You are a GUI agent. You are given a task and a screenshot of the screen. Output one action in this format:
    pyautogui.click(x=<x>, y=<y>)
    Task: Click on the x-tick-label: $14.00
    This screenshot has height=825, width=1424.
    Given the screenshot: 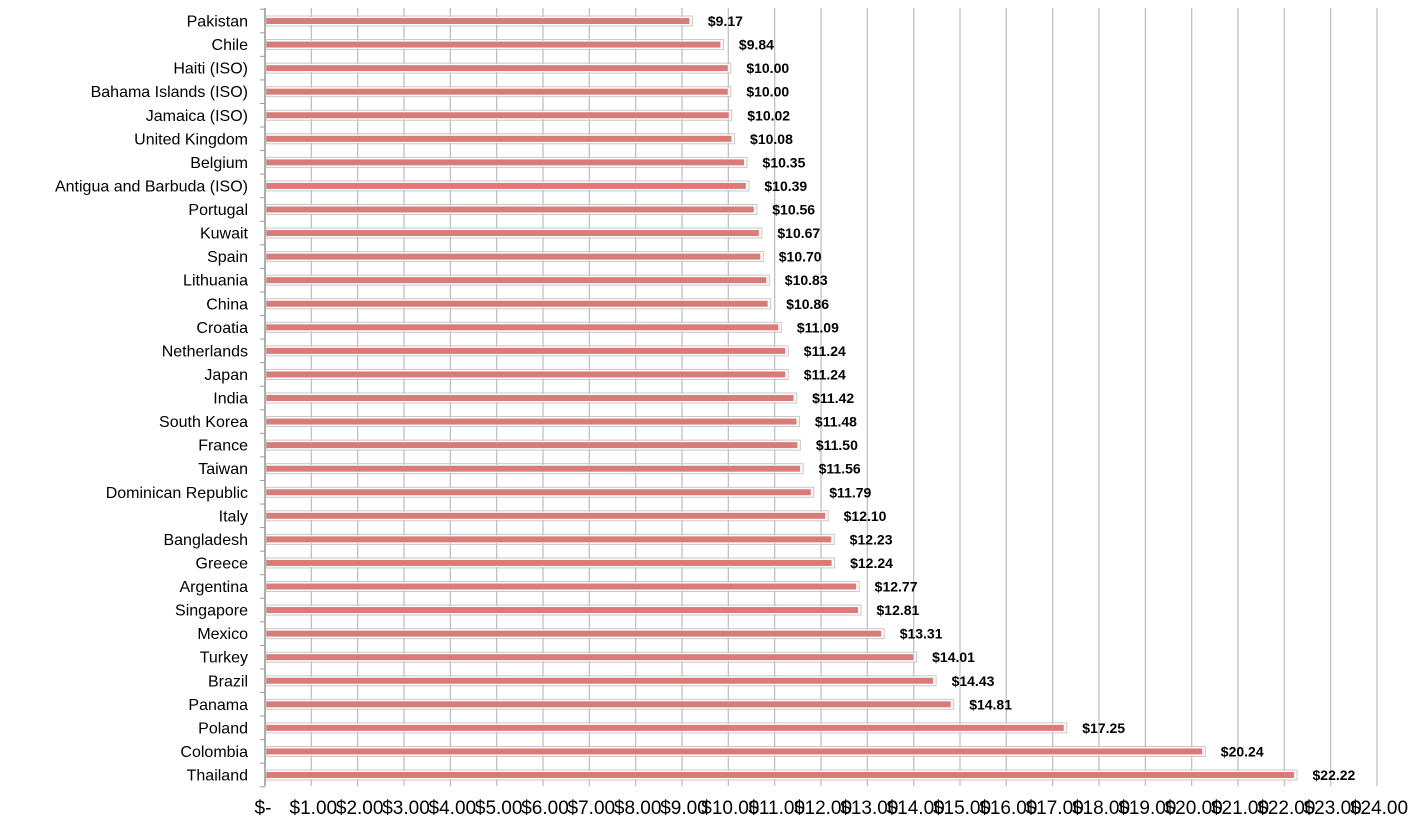 What is the action you would take?
    pyautogui.click(x=916, y=808)
    